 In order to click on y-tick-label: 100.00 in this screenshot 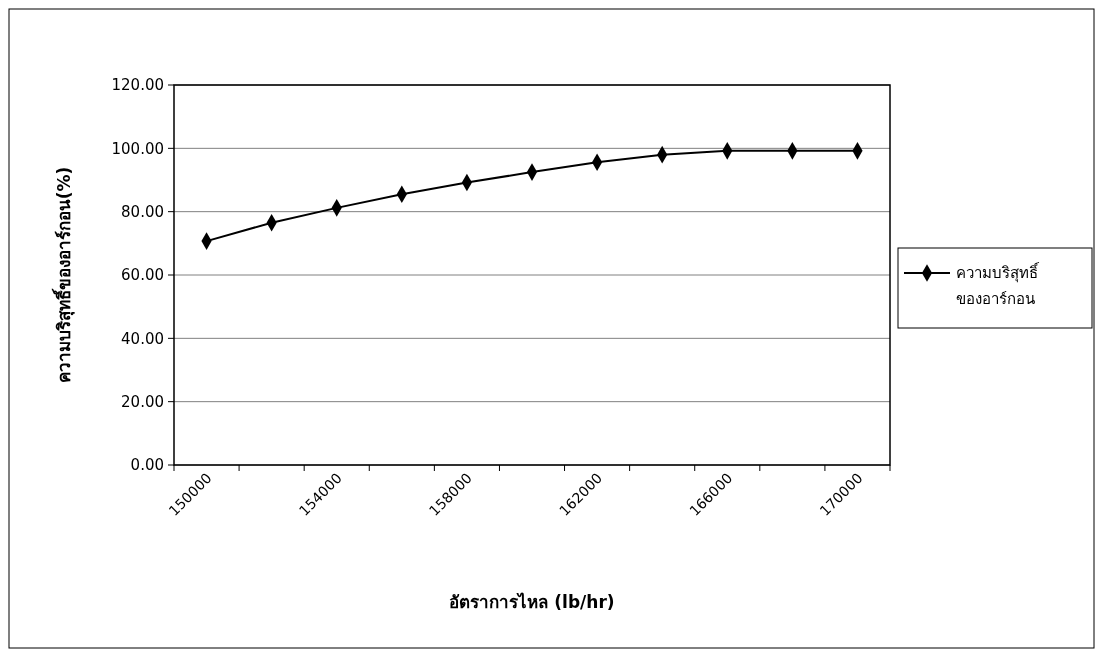, I will do `click(137, 148)`.